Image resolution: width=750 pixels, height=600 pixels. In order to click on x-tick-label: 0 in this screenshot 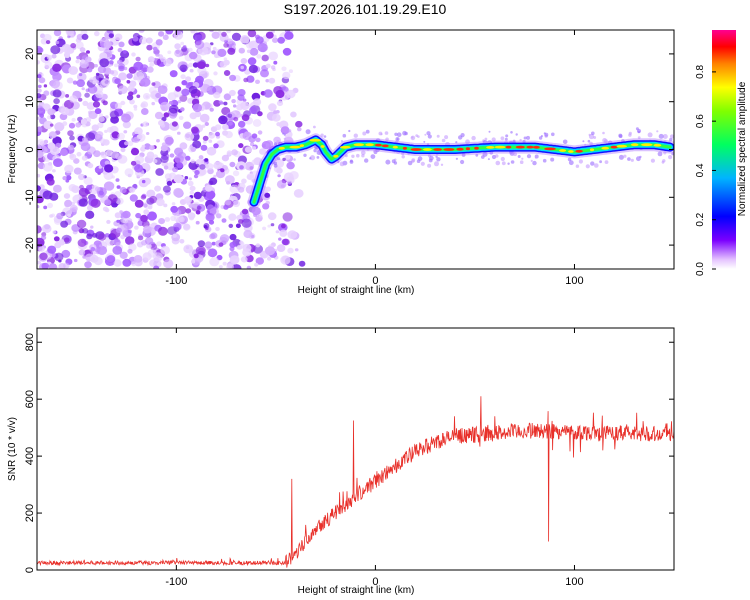, I will do `click(375, 582)`.